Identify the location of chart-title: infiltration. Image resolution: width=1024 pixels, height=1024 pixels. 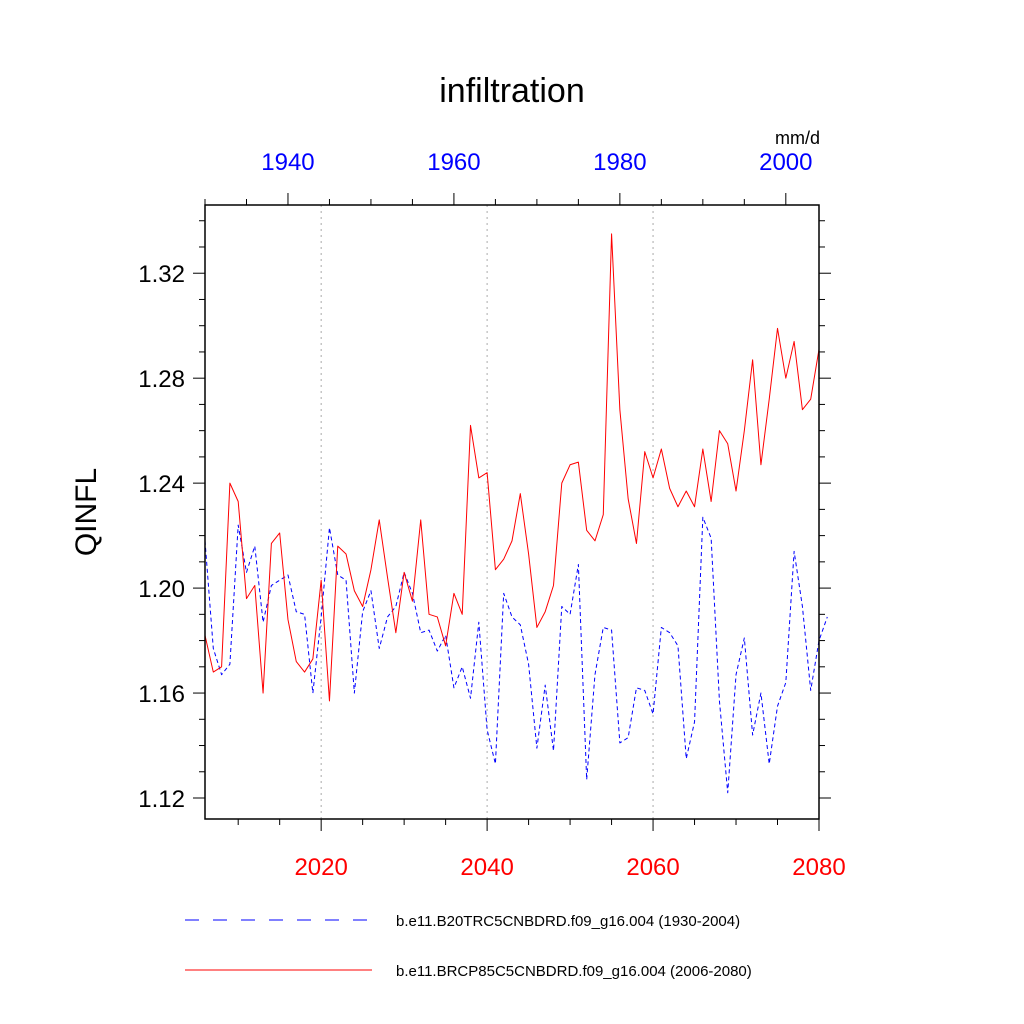
(512, 91).